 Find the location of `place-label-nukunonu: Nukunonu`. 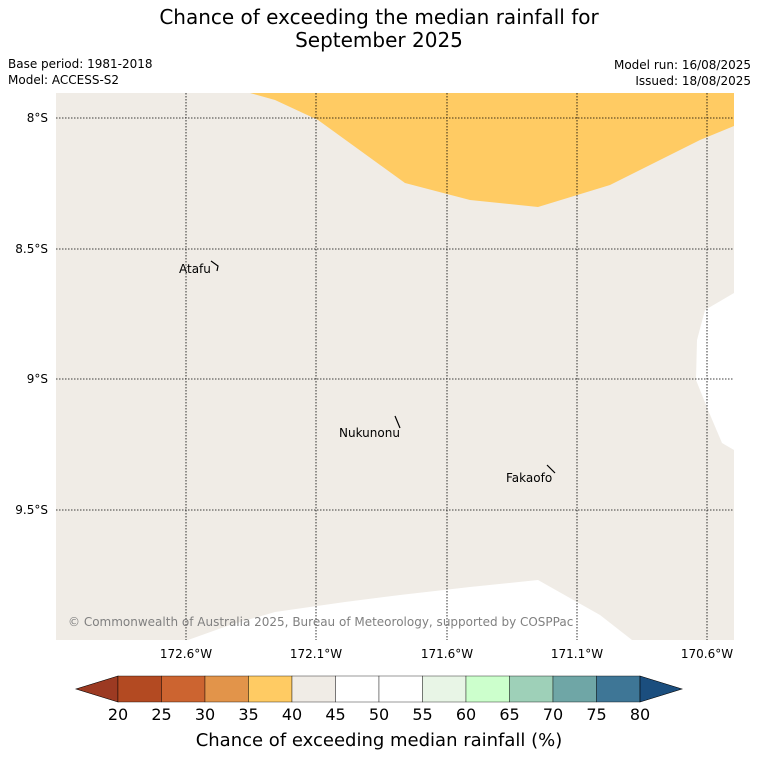

place-label-nukunonu: Nukunonu is located at coordinates (369, 433).